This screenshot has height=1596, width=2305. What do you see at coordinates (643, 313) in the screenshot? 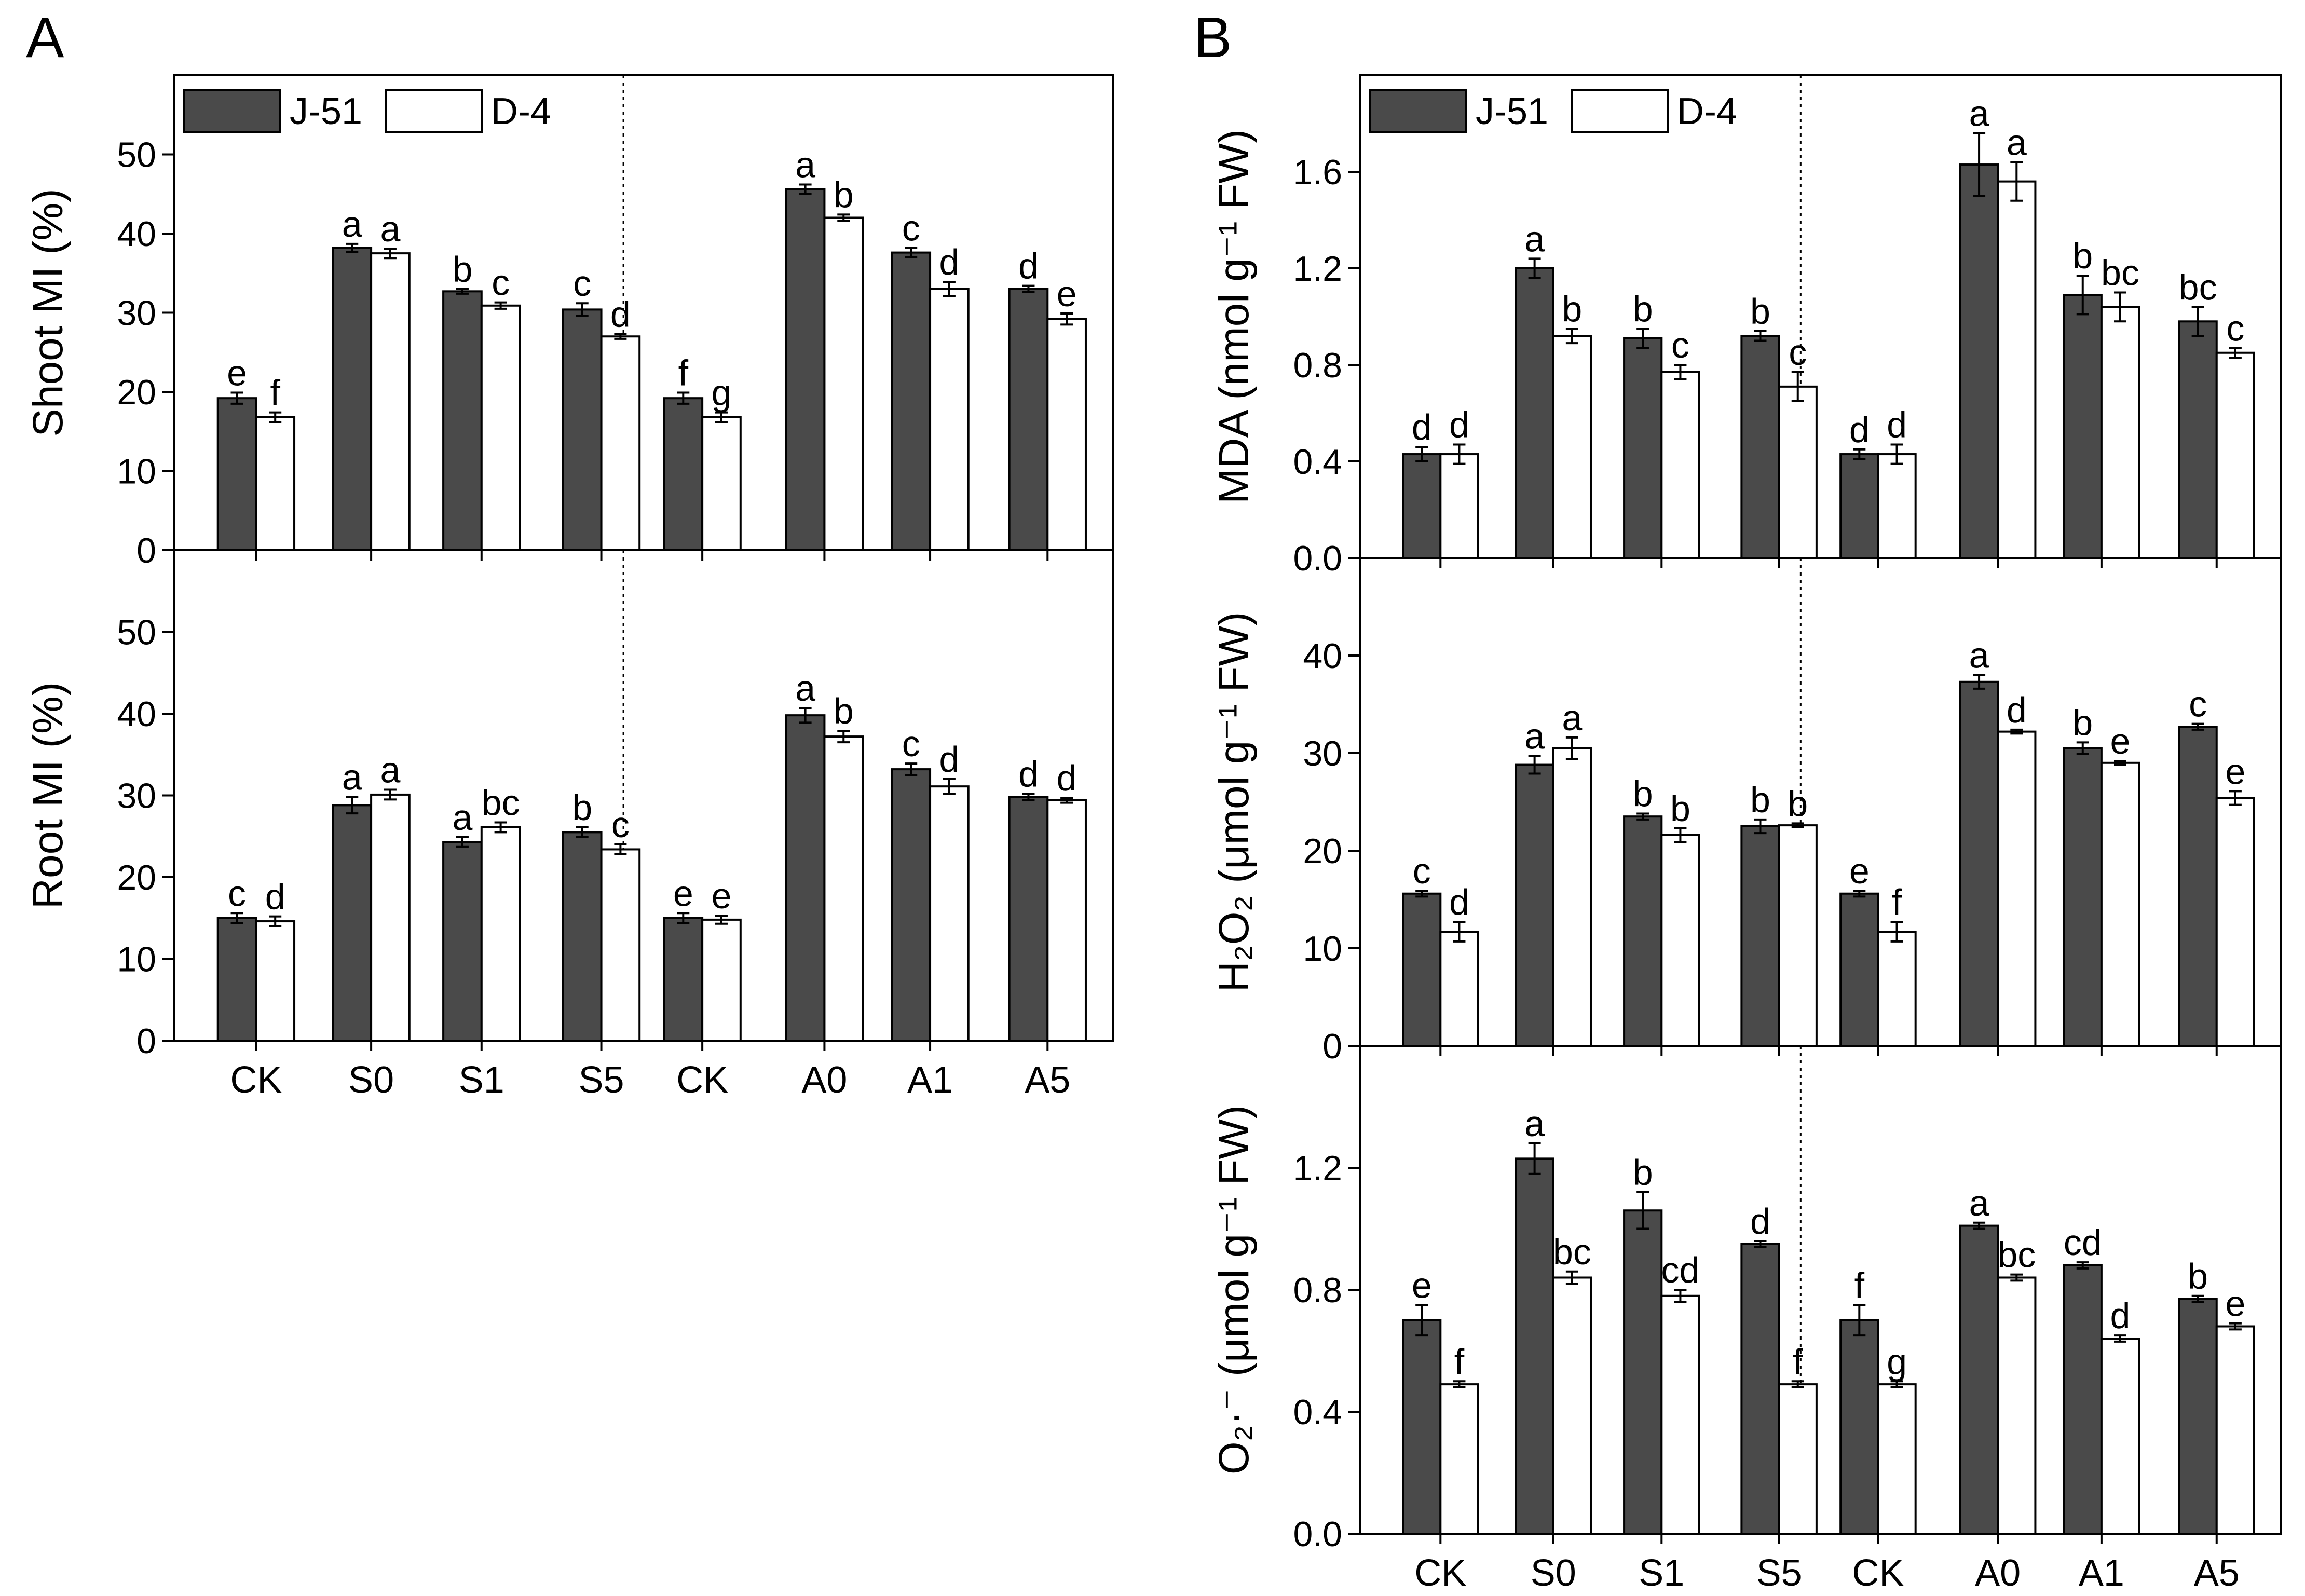
I see `plot-frame` at bounding box center [643, 313].